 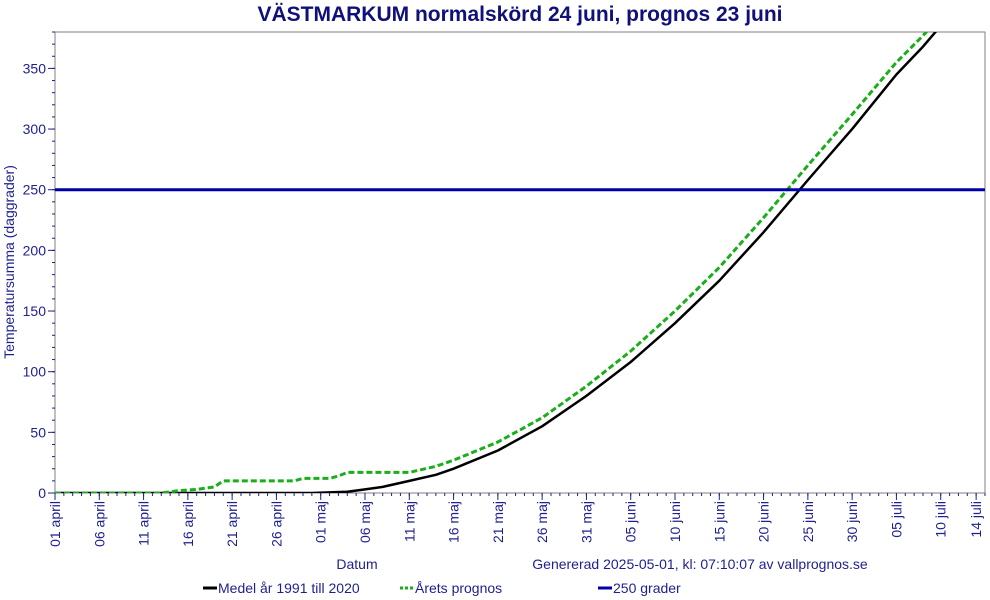 What do you see at coordinates (38, 432) in the screenshot?
I see `y-tick-label: 50` at bounding box center [38, 432].